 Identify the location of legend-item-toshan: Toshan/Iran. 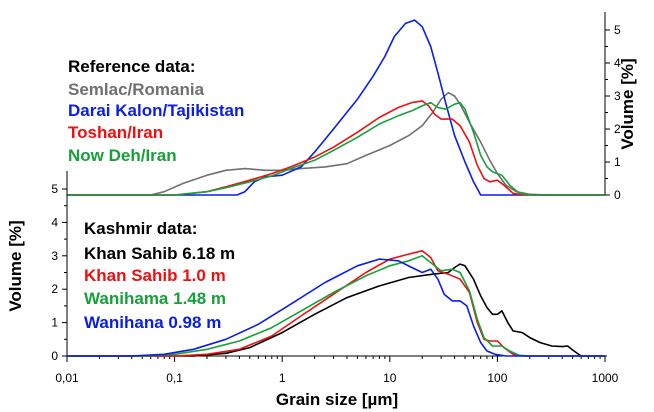
(115, 132).